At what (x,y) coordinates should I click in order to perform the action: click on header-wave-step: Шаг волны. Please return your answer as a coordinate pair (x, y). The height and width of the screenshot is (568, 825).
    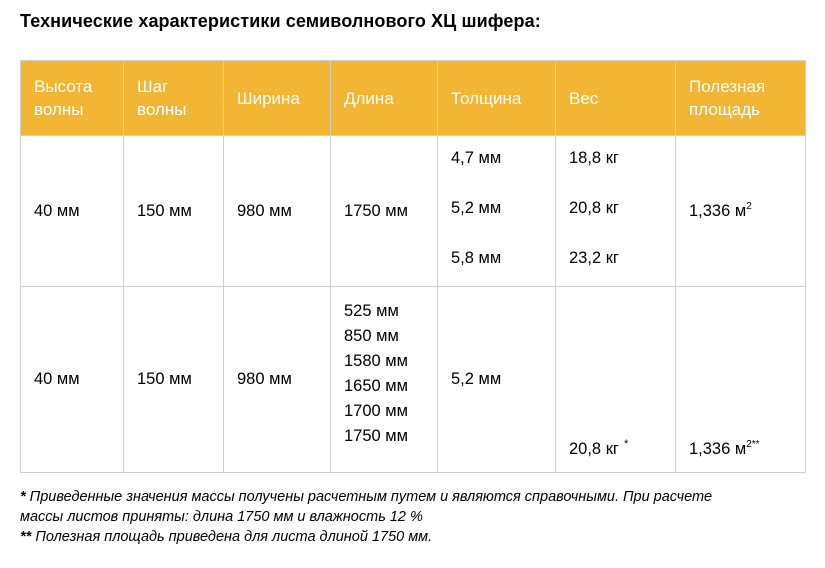
    Looking at the image, I should click on (173, 98).